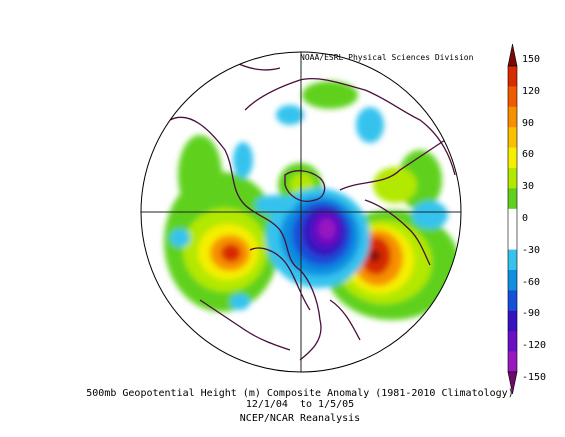 This screenshot has width=565, height=437. I want to click on caption-line-3: NCEP/NCAR Reanalysis, so click(300, 418).